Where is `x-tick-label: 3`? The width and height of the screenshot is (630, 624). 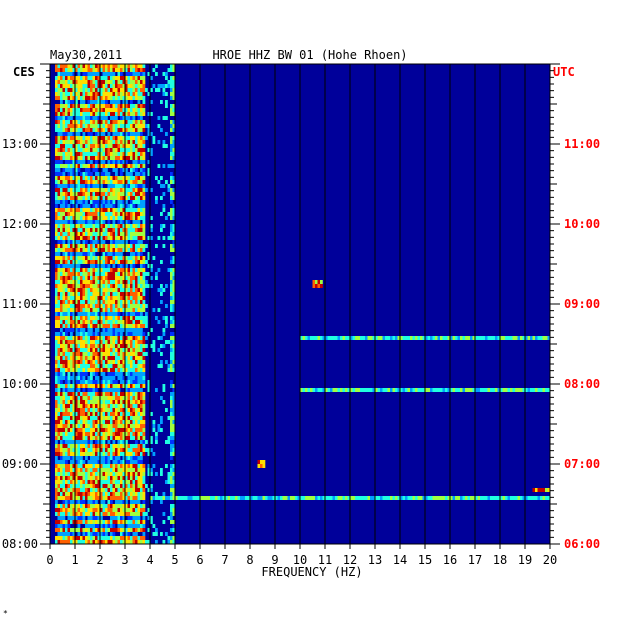 x-tick-label: 3 is located at coordinates (124, 560).